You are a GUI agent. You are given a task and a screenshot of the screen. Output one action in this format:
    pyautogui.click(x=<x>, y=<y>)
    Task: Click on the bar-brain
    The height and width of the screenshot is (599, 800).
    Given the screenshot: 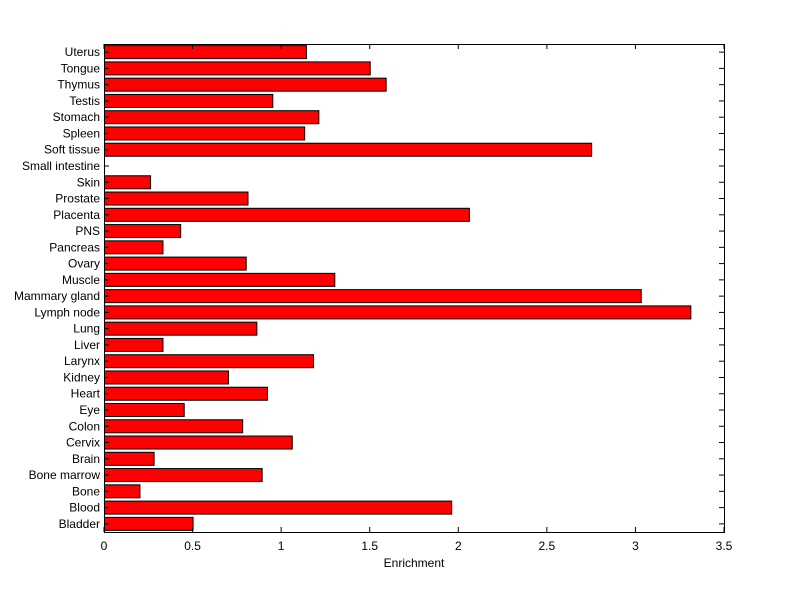 What is the action you would take?
    pyautogui.click(x=129, y=458)
    